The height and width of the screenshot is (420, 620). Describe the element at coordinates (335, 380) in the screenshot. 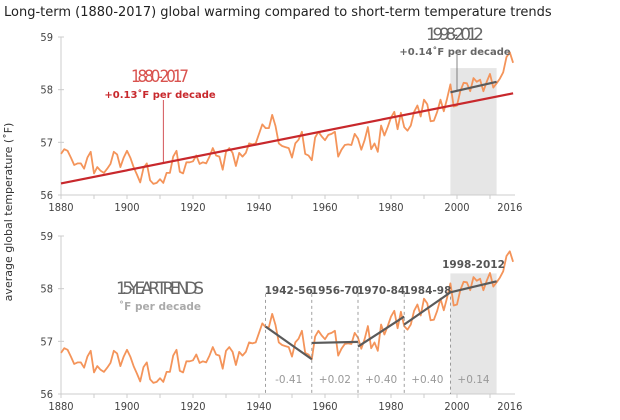

I see `trend-rate-label: +0.02` at that location.